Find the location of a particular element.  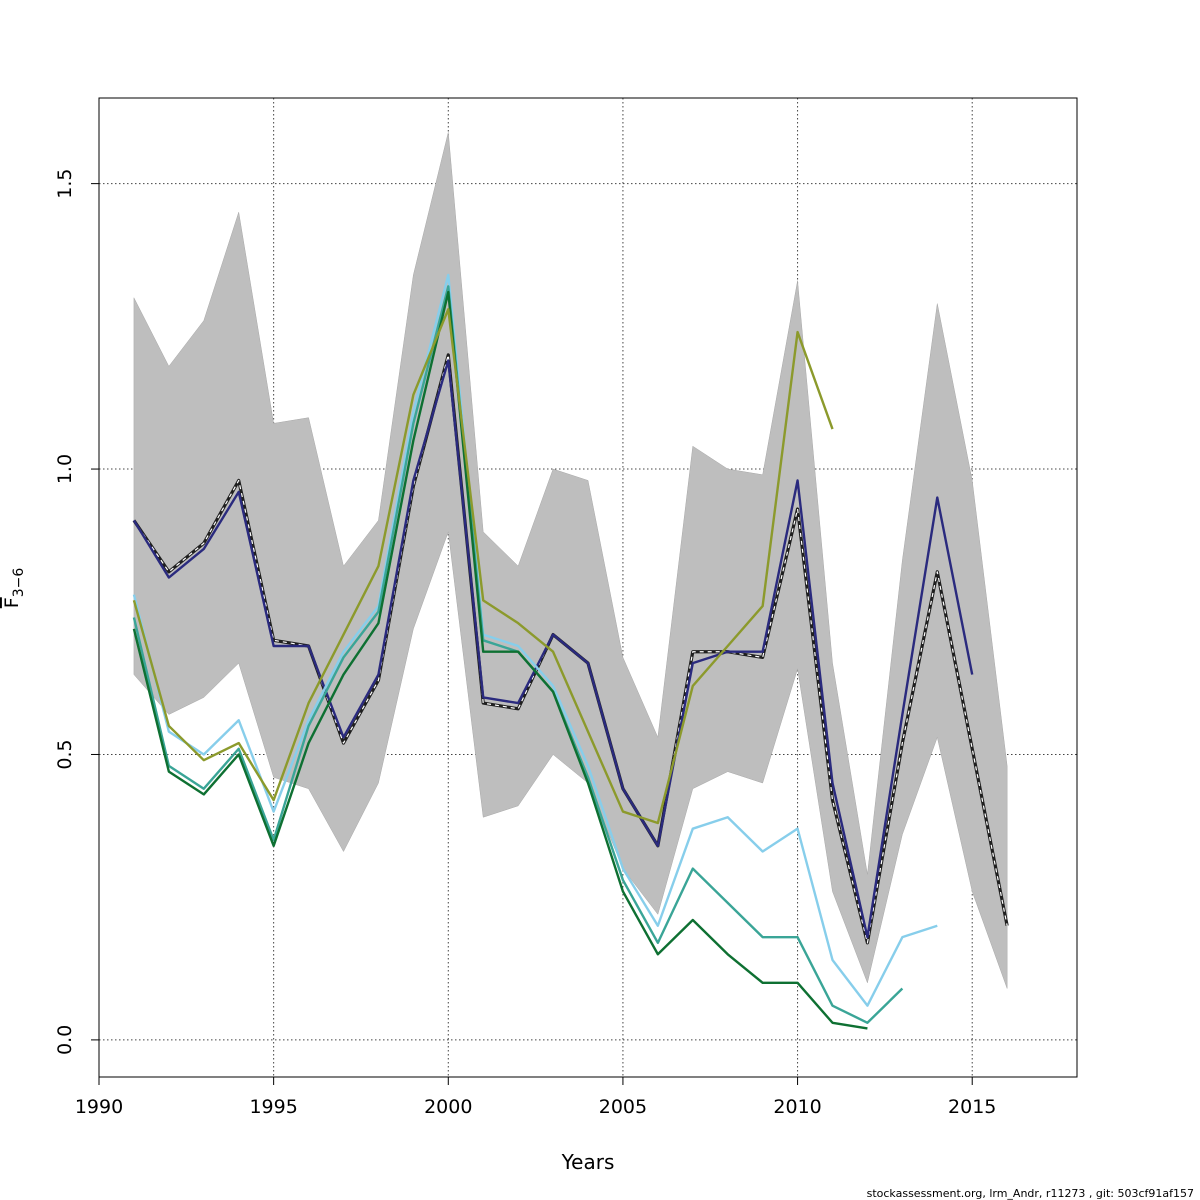

y-tick-label: 1.0 is located at coordinates (65, 469).